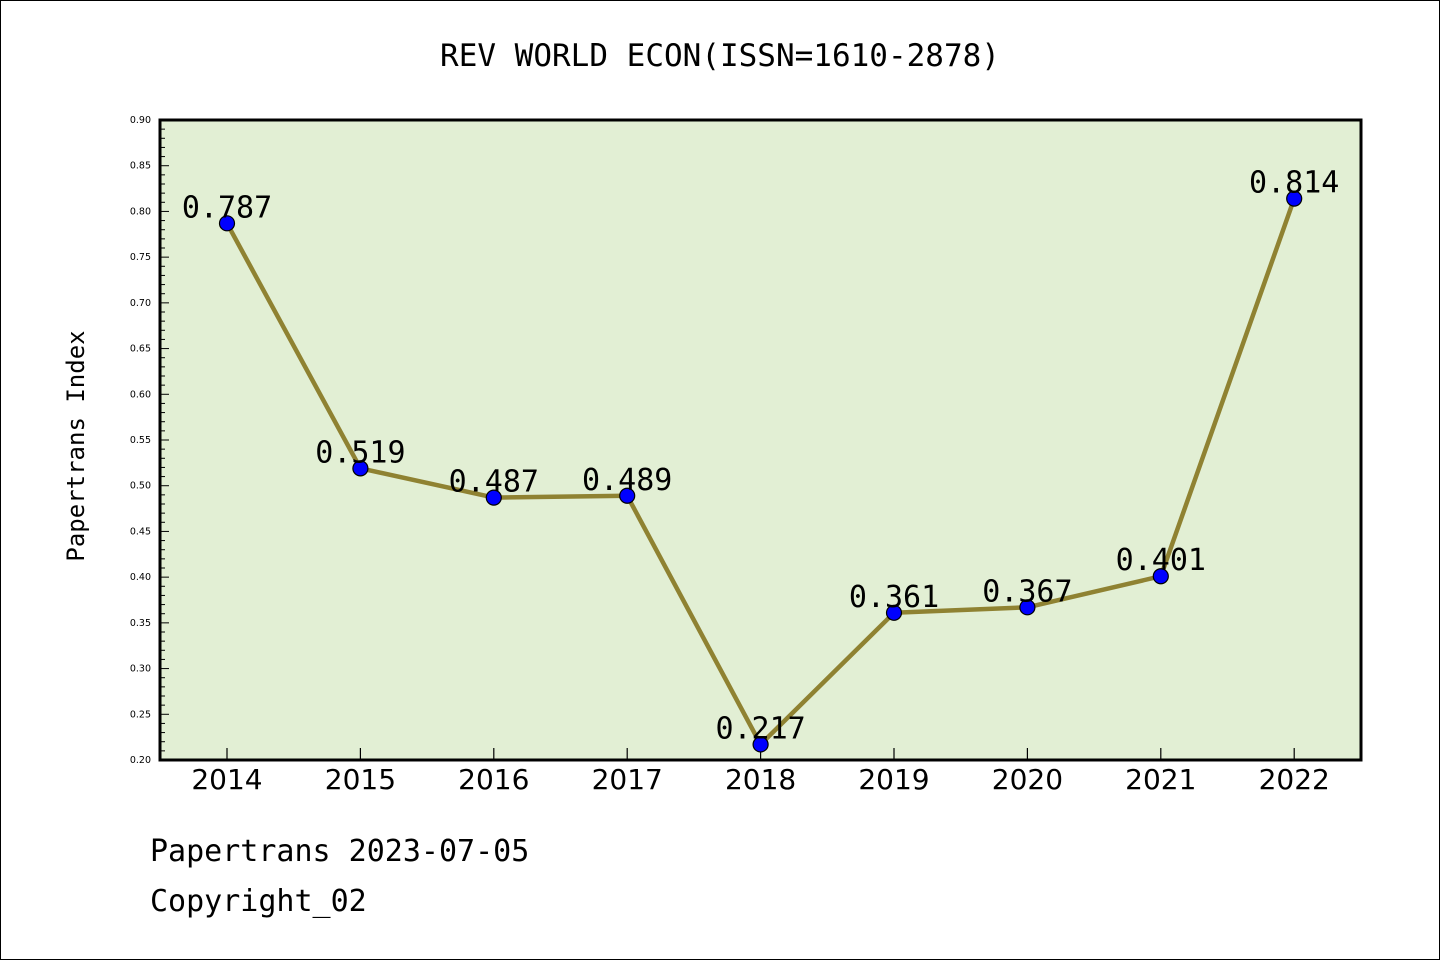 This screenshot has height=960, width=1440. I want to click on data-label: 0.367, so click(1027, 591).